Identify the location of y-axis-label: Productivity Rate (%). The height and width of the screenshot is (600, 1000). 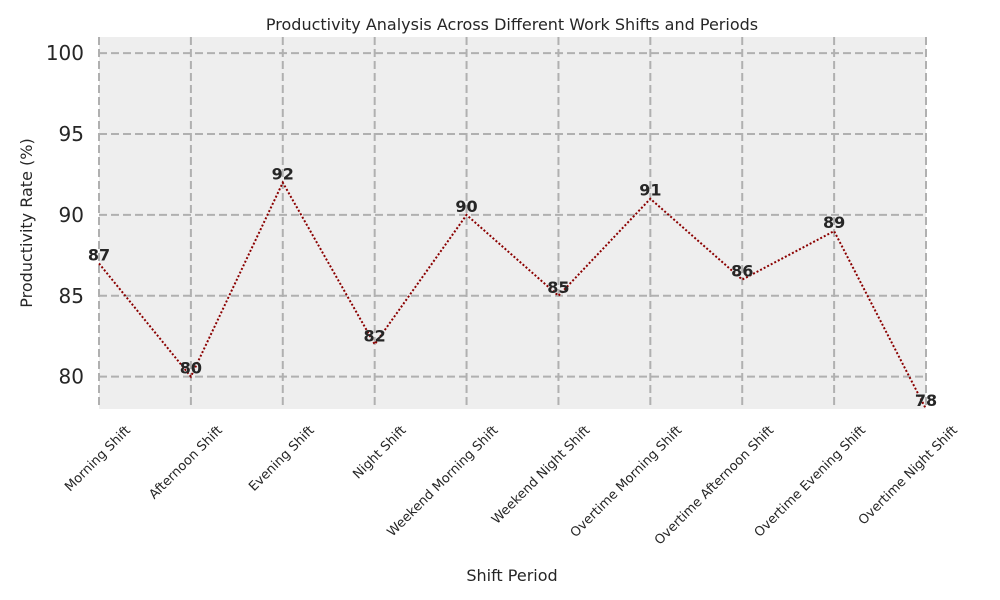
(26, 222).